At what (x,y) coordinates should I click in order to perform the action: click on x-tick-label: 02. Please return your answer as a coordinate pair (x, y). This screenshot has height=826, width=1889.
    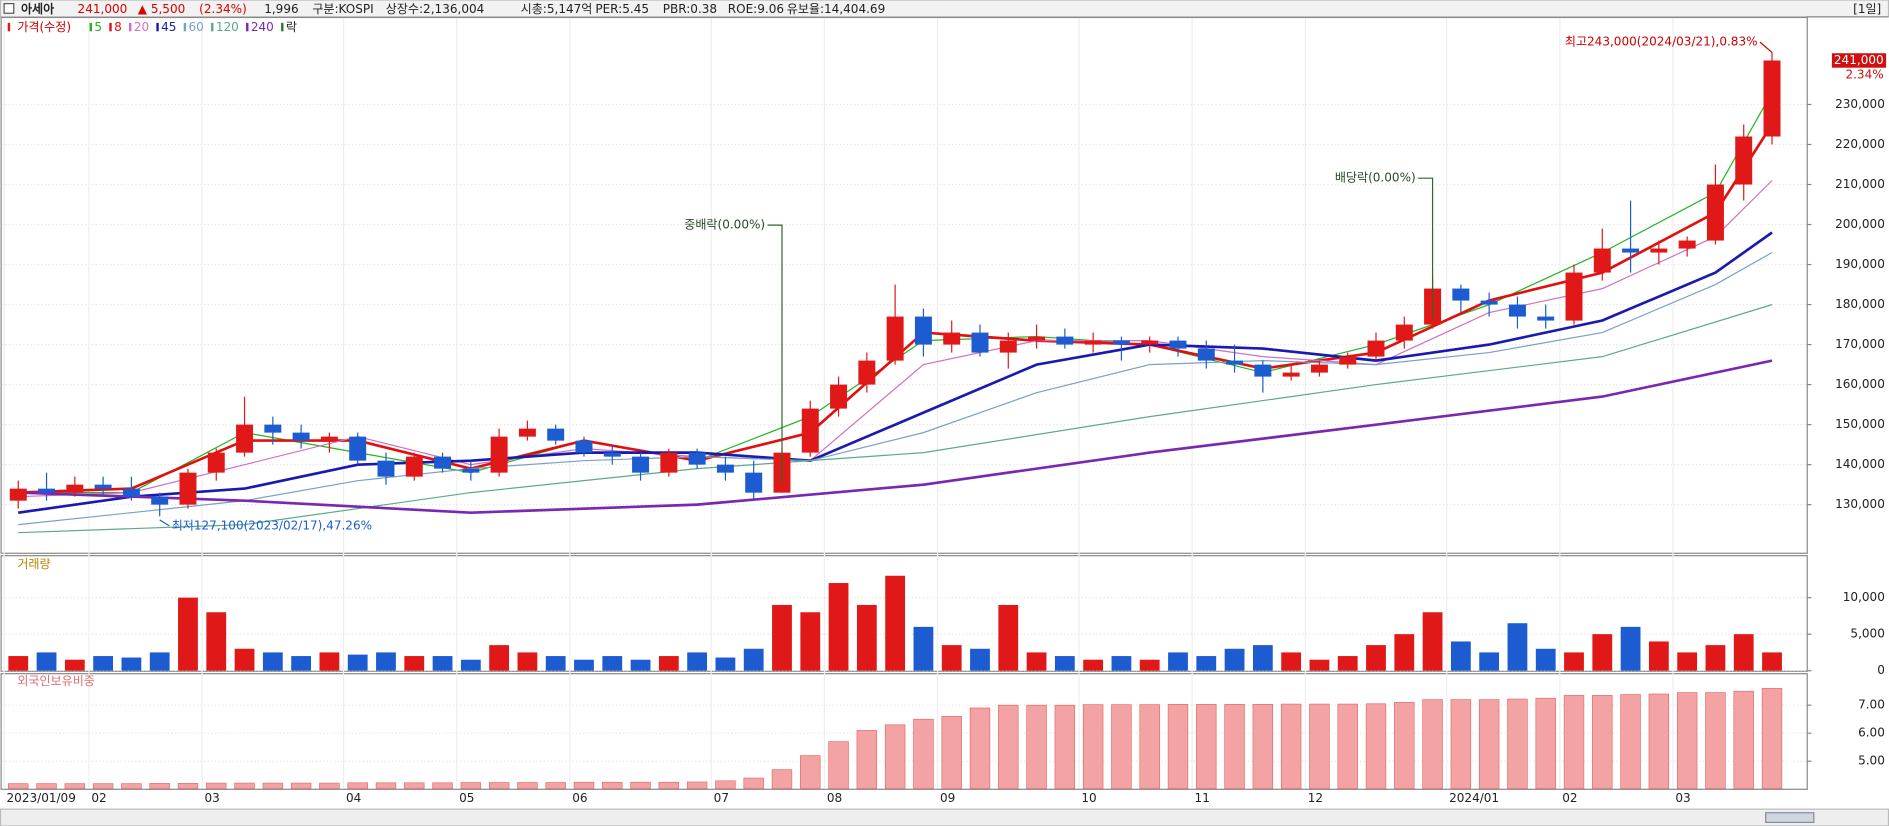
    Looking at the image, I should click on (1569, 798).